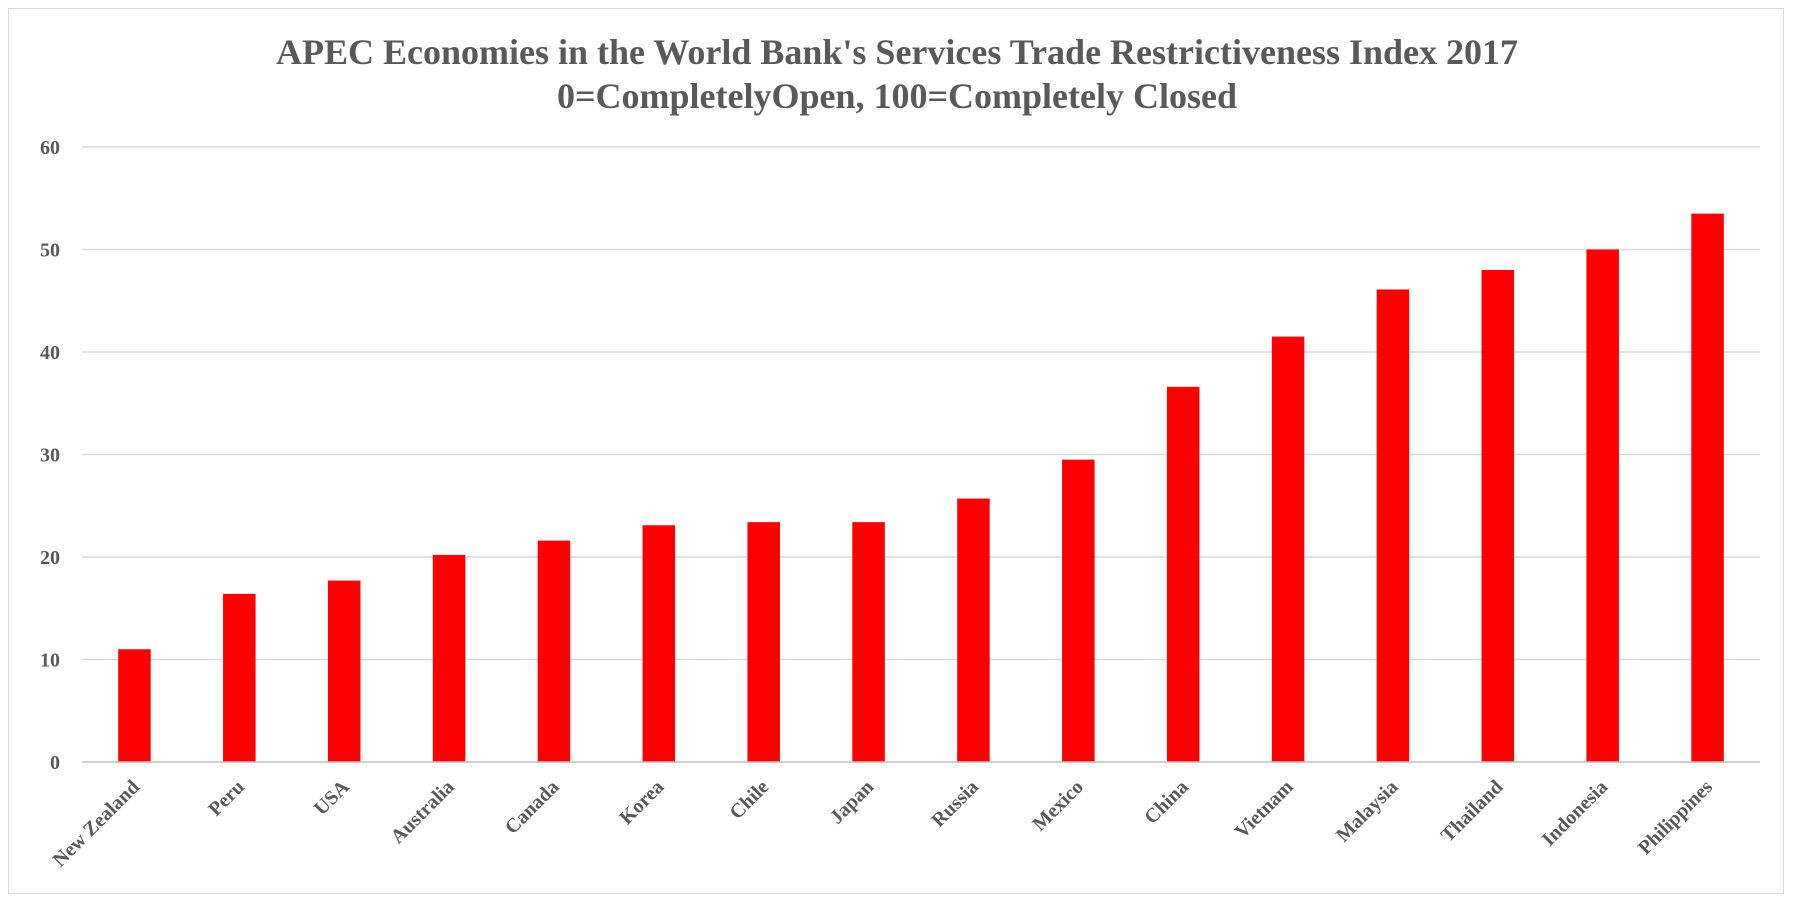  What do you see at coordinates (134, 705) in the screenshot?
I see `bar-new-zealand` at bounding box center [134, 705].